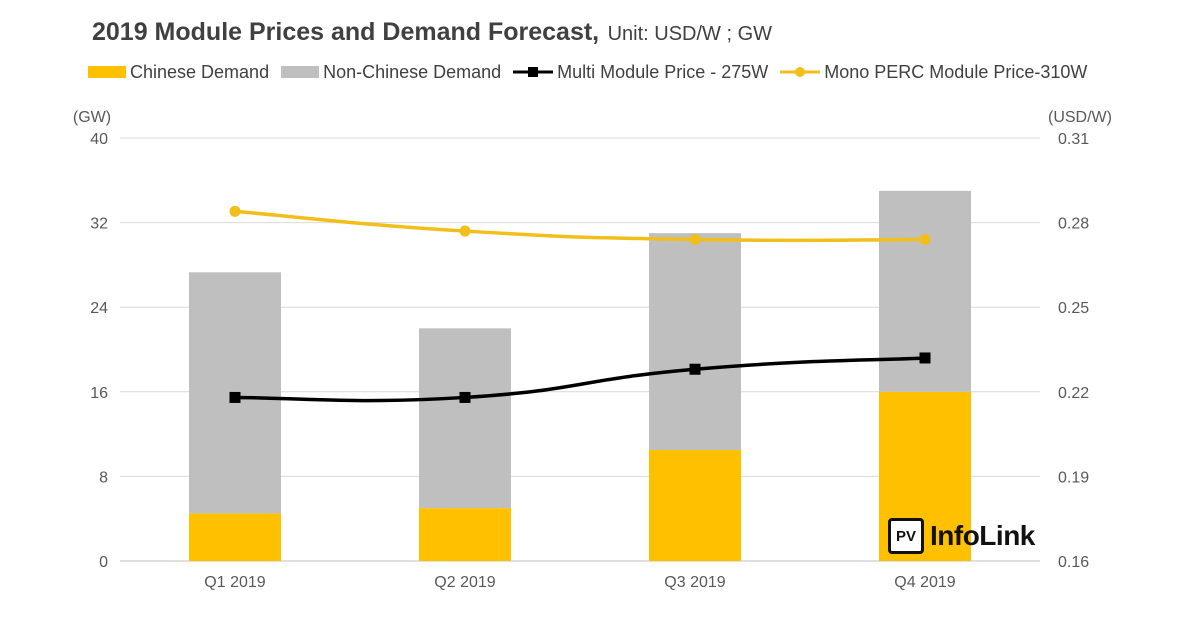 This screenshot has height=627, width=1200. Describe the element at coordinates (99, 224) in the screenshot. I see `left-tick-label: 32` at that location.